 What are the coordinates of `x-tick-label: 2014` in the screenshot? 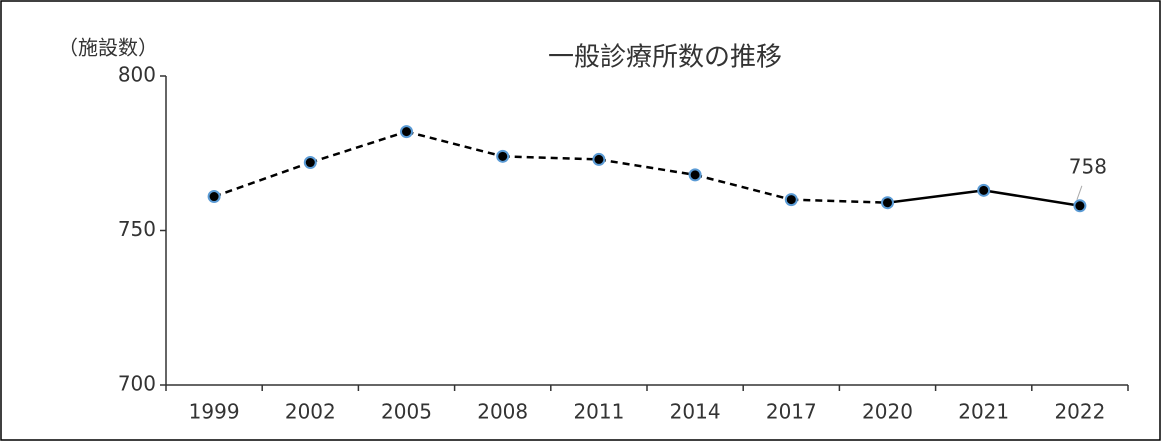 It's located at (695, 412).